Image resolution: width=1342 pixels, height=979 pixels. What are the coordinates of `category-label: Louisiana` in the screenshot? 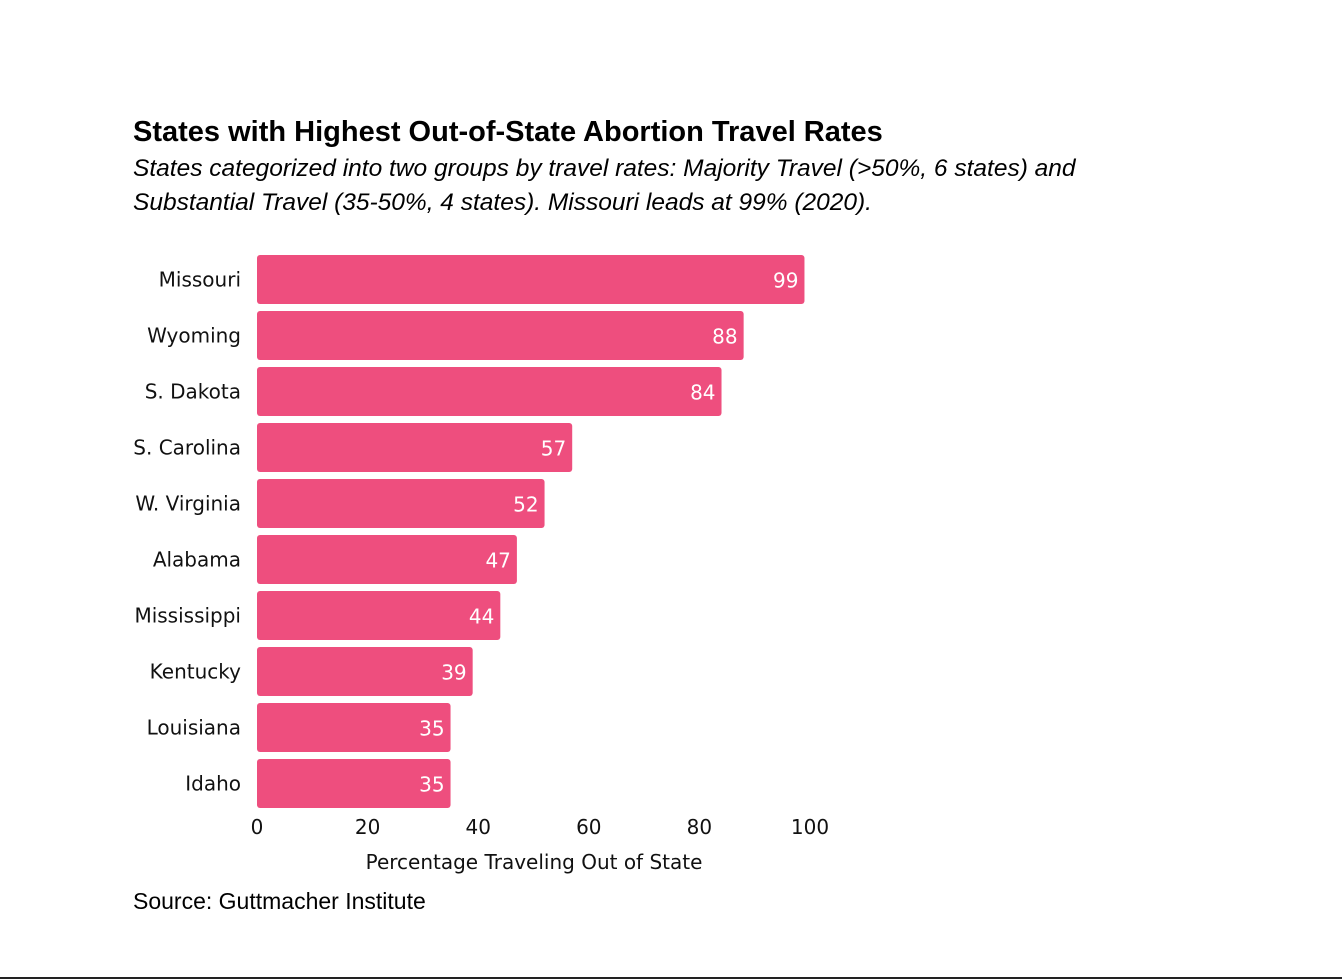 It's located at (194, 728).